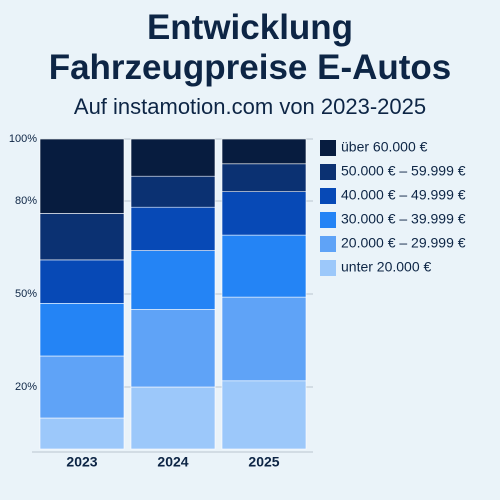 This screenshot has width=500, height=500. What do you see at coordinates (403, 195) in the screenshot?
I see `legend-label: 40.000 € – 49.999 €` at bounding box center [403, 195].